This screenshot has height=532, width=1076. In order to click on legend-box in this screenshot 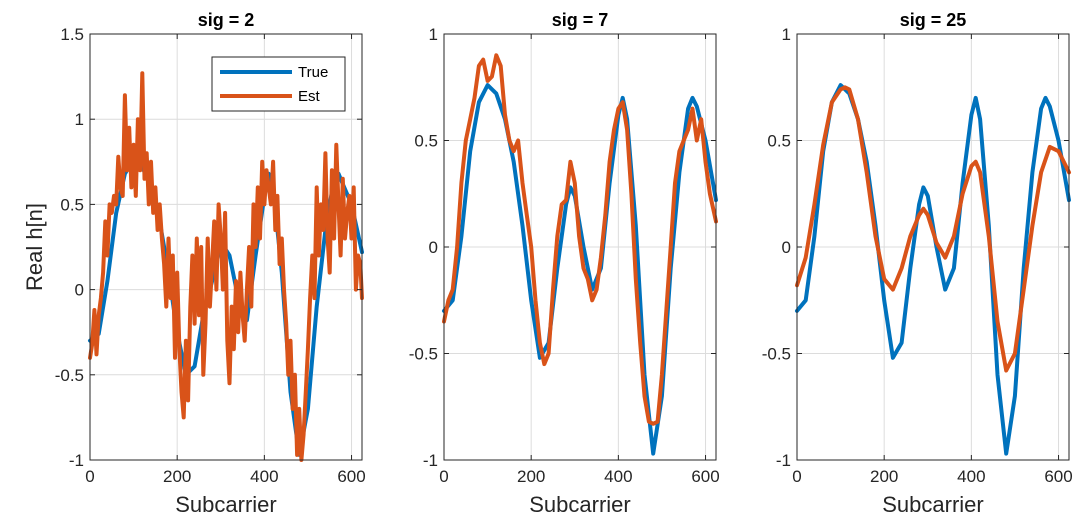, I will do `click(278, 84)`.